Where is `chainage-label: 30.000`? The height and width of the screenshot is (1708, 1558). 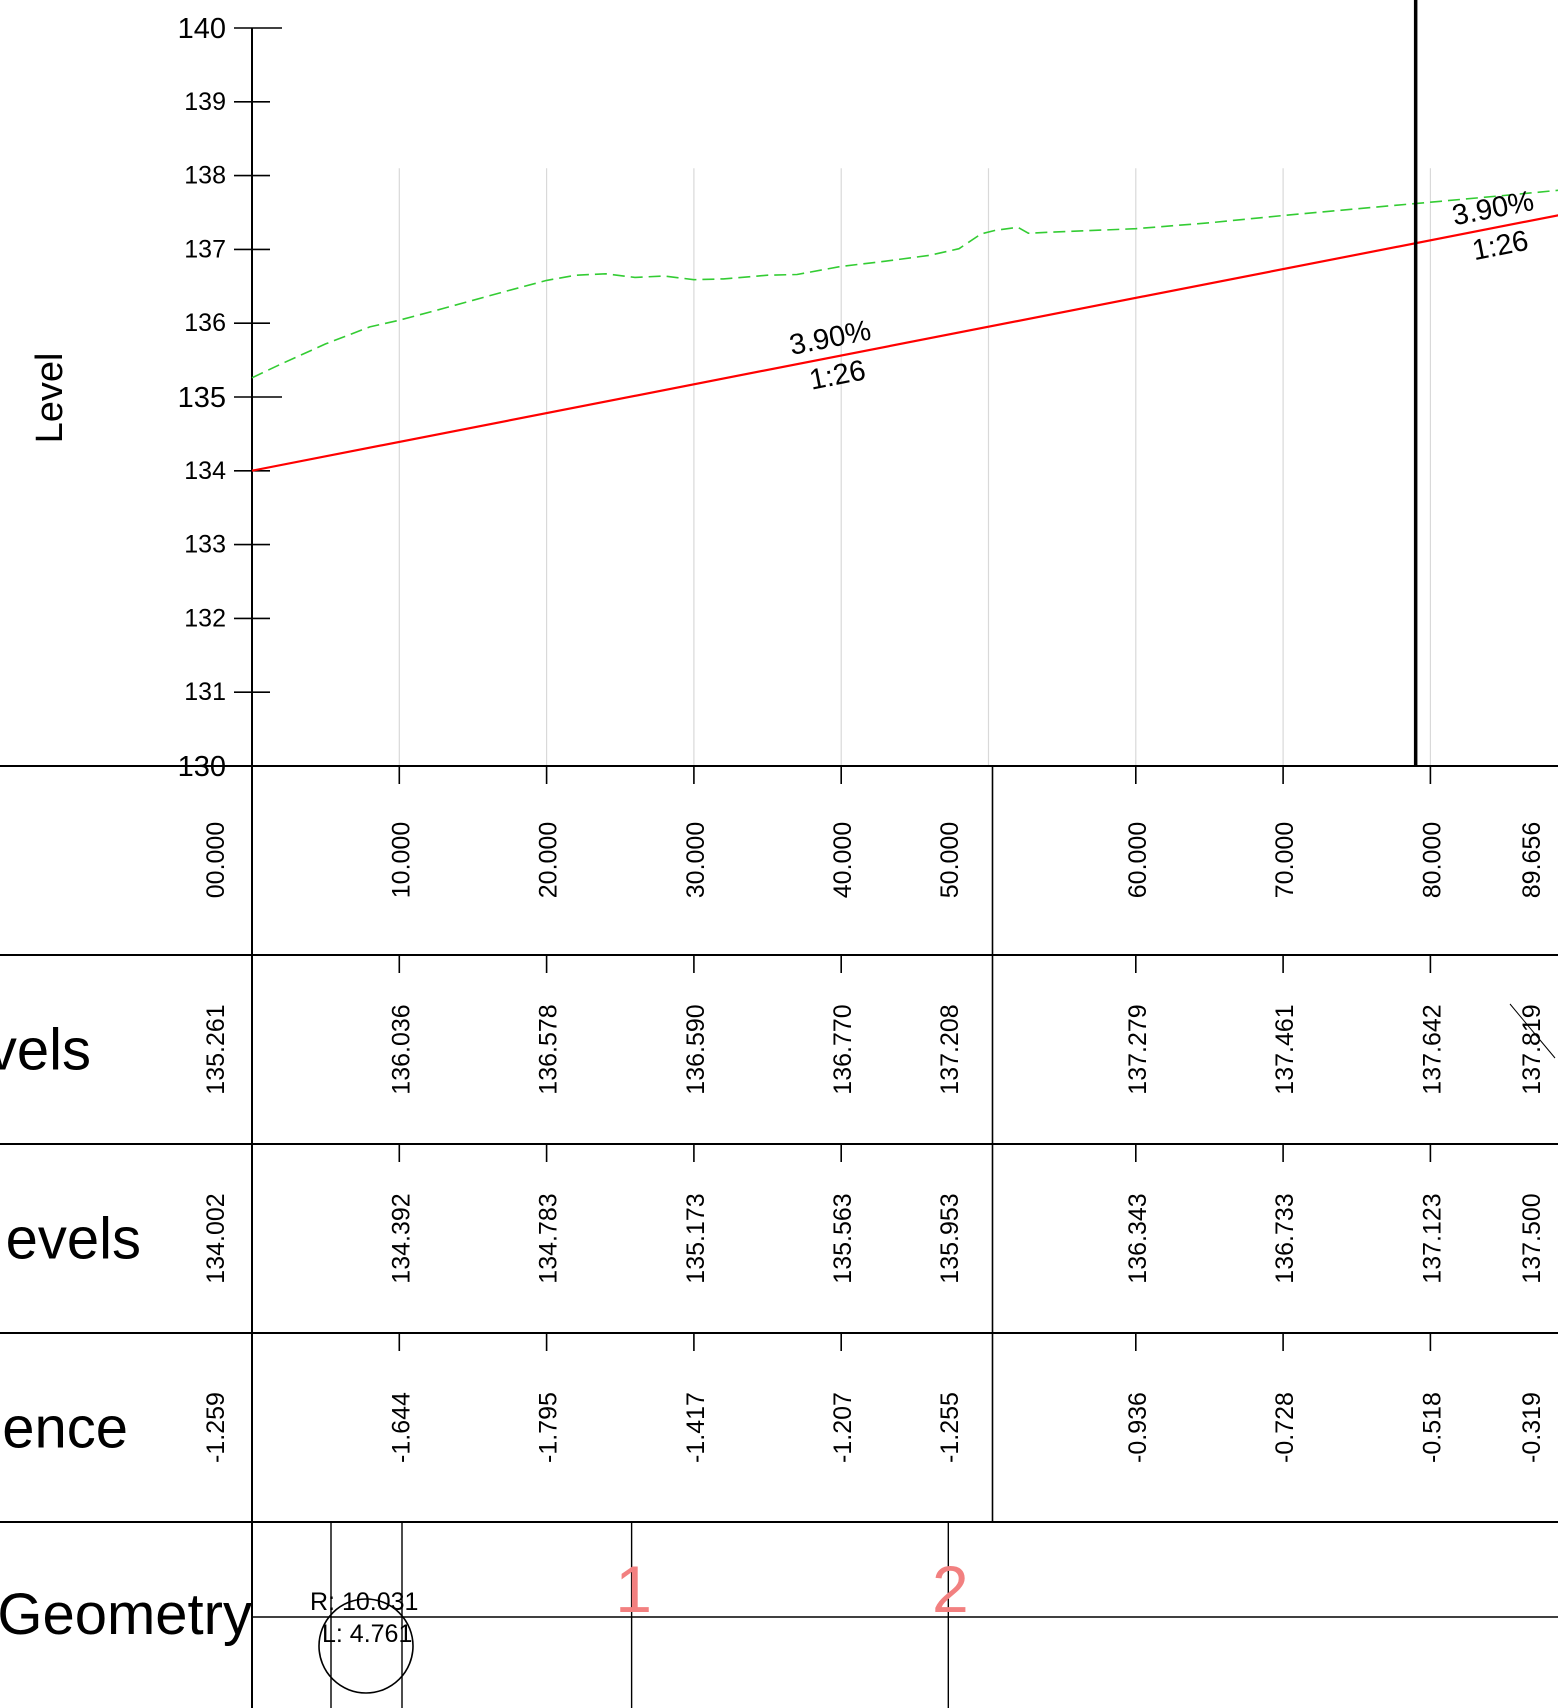
chainage-label: 30.000 is located at coordinates (696, 860).